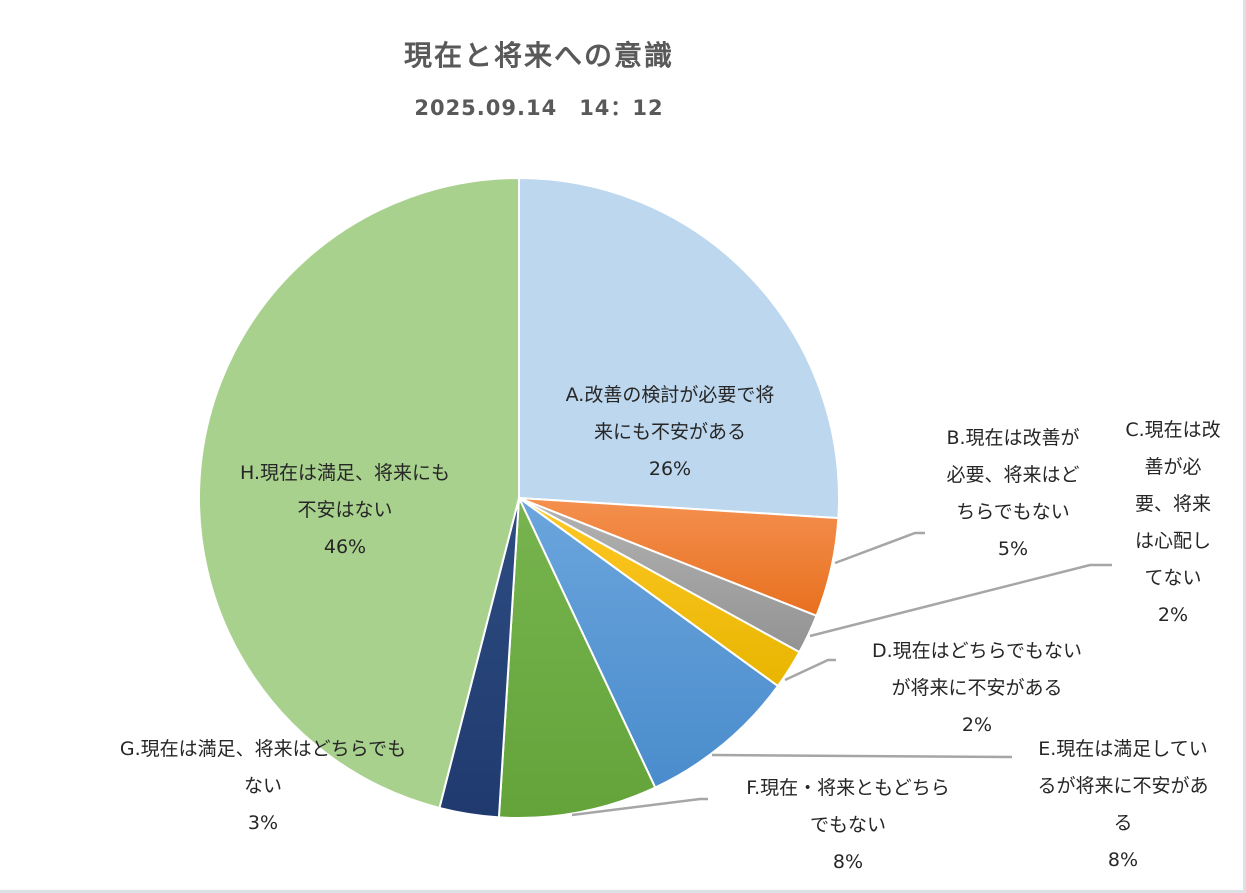 The height and width of the screenshot is (893, 1246). Describe the element at coordinates (879, 548) in the screenshot. I see `leader-line-b` at that location.